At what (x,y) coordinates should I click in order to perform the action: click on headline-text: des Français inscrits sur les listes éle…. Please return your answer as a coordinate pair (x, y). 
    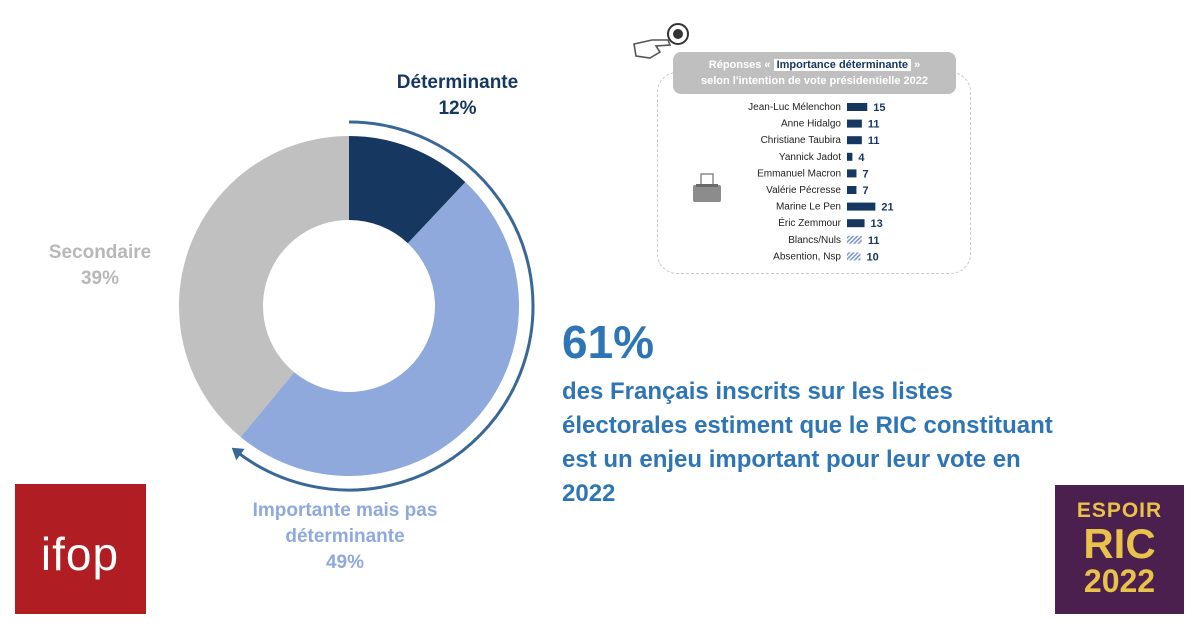
    Looking at the image, I should click on (807, 442).